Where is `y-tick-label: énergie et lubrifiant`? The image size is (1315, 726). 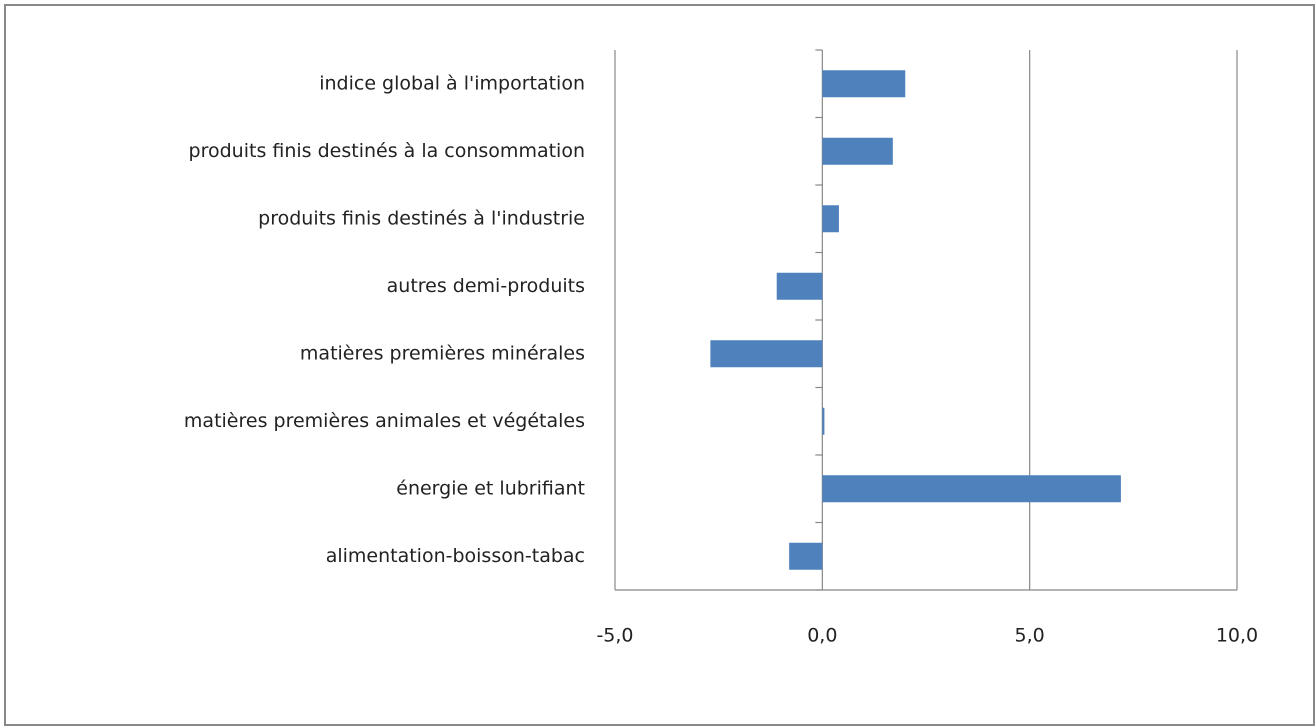 y-tick-label: énergie et lubrifiant is located at coordinates (490, 488).